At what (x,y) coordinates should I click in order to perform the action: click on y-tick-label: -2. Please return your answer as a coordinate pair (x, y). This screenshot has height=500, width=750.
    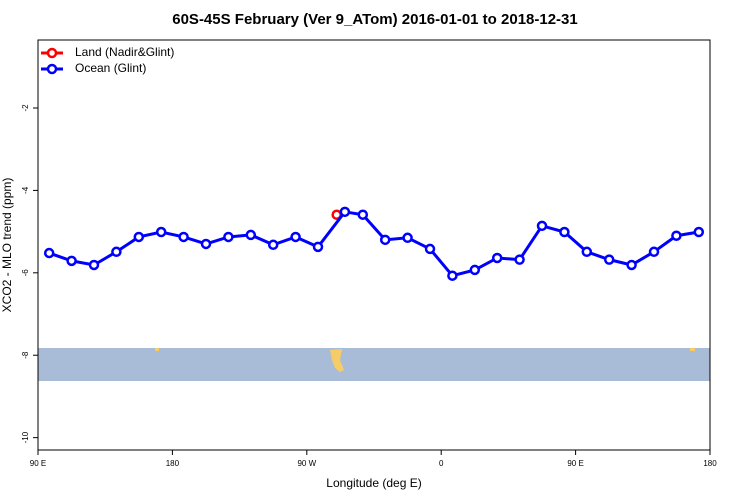
    Looking at the image, I should click on (25, 108).